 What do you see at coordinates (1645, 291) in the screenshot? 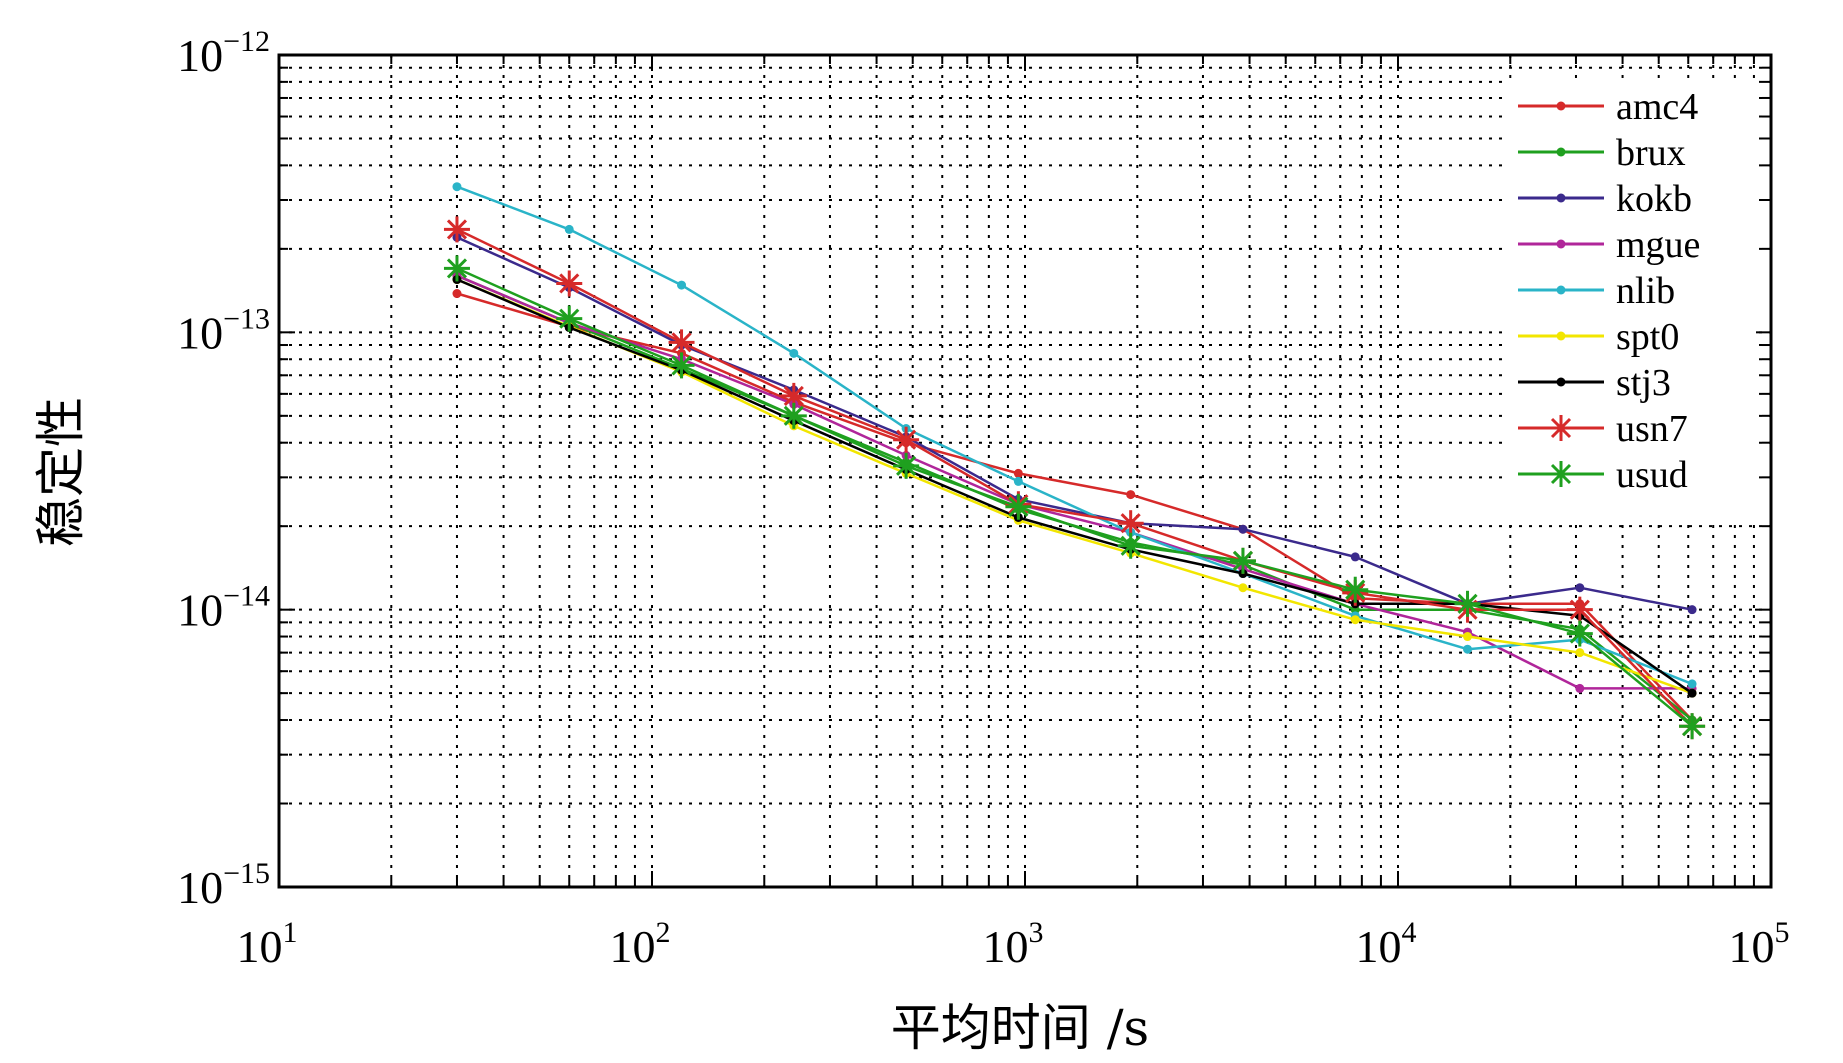
I see `legend-label: nlib` at bounding box center [1645, 291].